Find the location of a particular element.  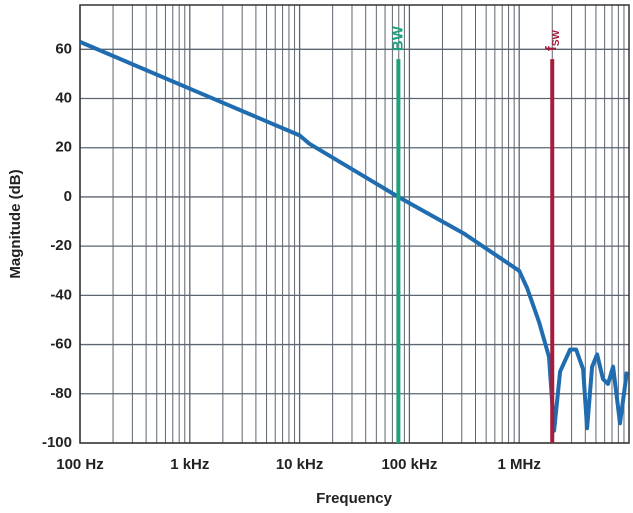

y-tick-label: 20 is located at coordinates (63, 147).